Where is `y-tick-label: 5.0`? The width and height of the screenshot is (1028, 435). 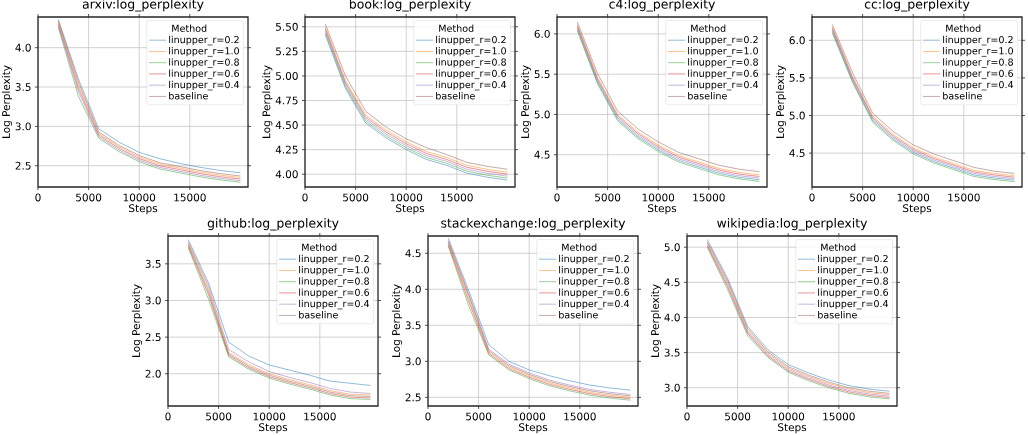
y-tick-label: 5.0 is located at coordinates (542, 114).